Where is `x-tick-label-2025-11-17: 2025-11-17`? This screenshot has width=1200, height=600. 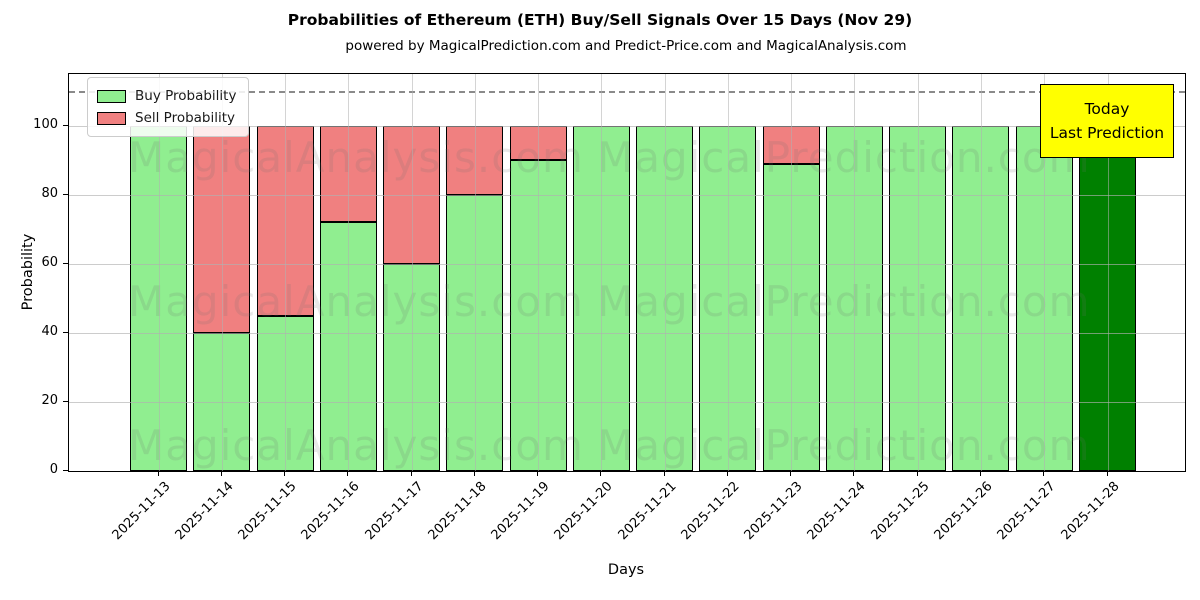
x-tick-label-2025-11-17: 2025-11-17 is located at coordinates (394, 511).